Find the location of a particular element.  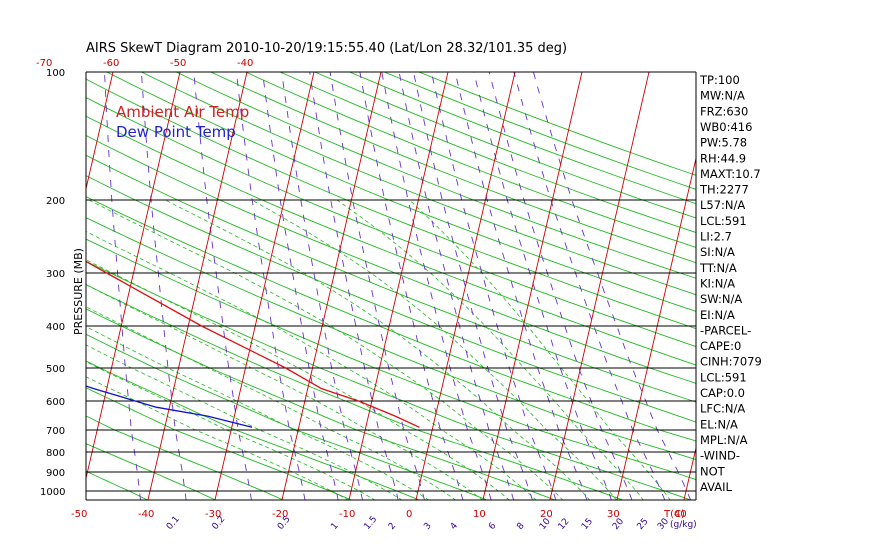

bottom-unit: T(C) is located at coordinates (674, 514).